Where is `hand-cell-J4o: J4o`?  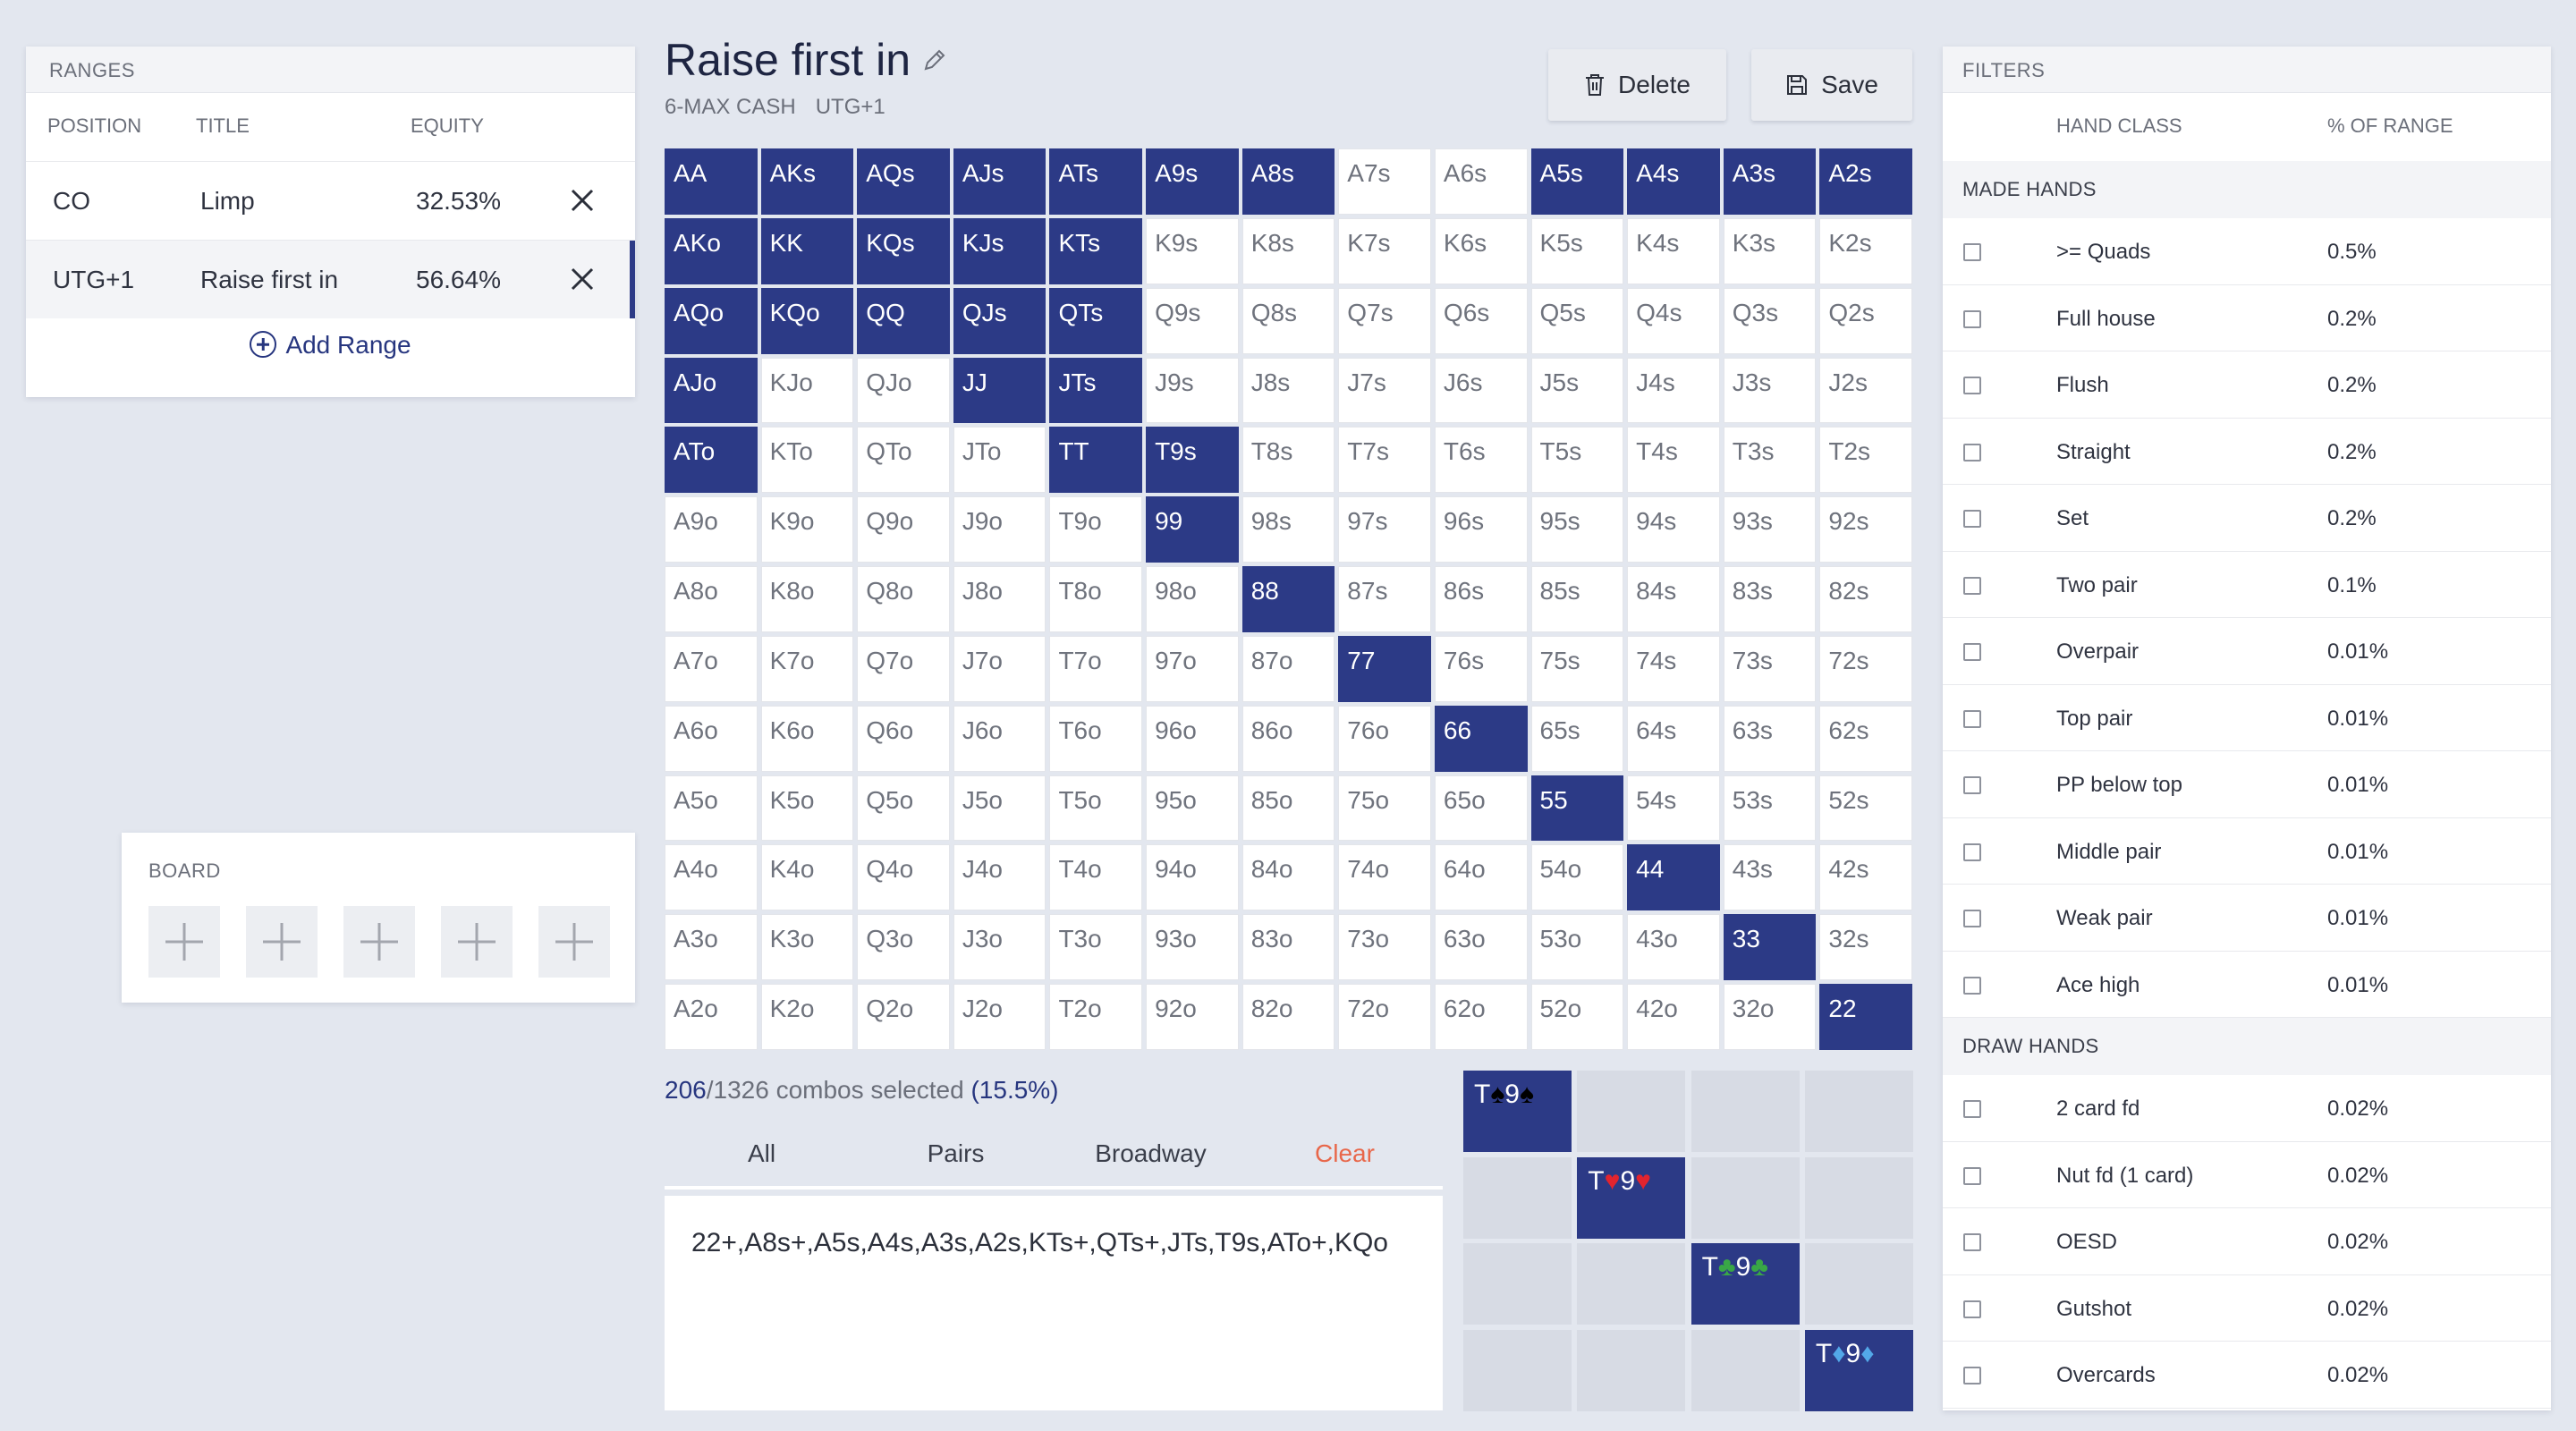
hand-cell-J4o: J4o is located at coordinates (999, 878).